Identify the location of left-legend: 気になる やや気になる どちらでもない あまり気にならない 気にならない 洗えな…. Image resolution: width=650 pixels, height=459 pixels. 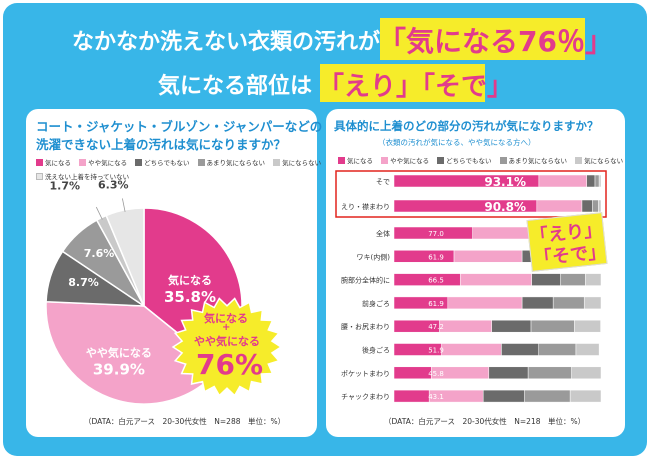
(181, 169).